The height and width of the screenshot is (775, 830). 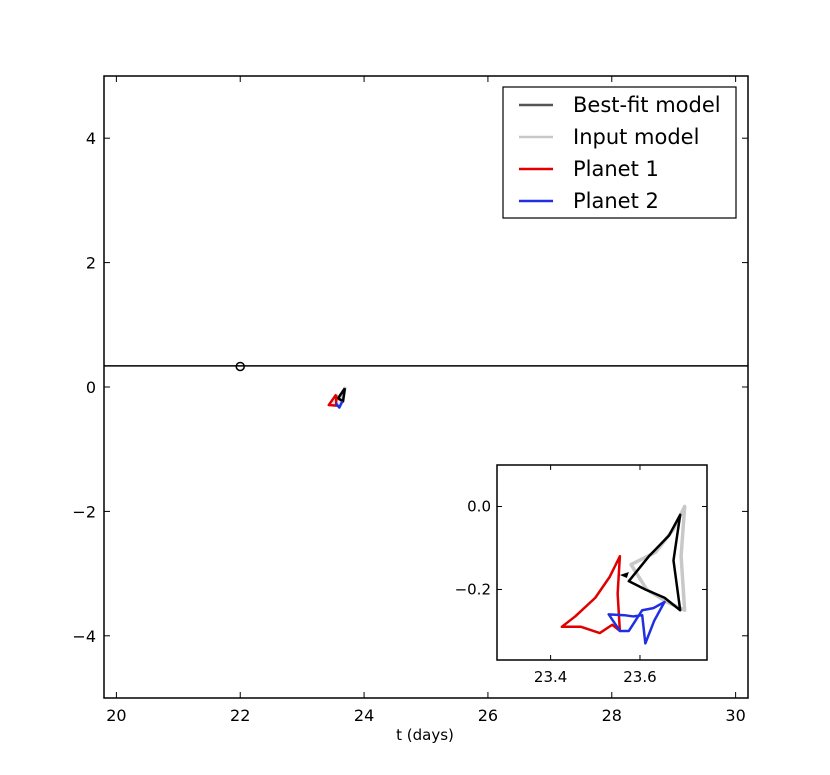 I want to click on caustic-best-fit-model, so click(x=341, y=395).